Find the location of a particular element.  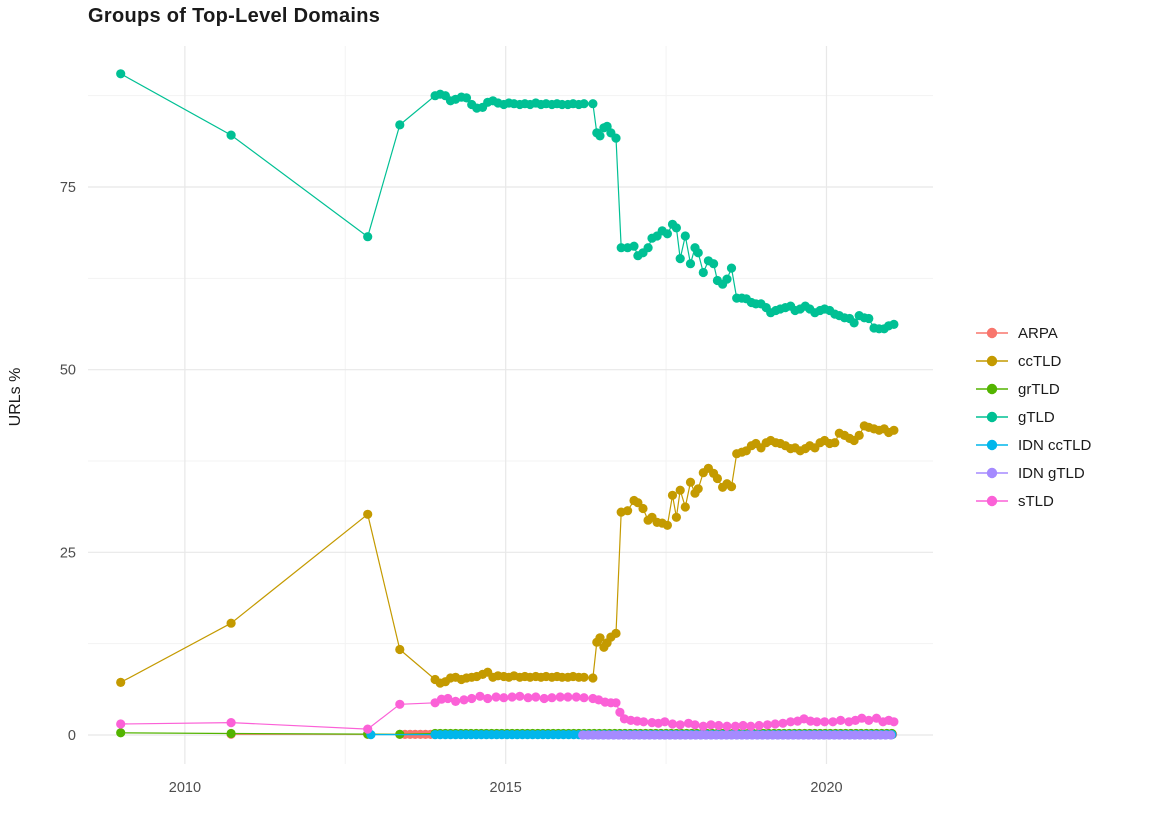

legend-label-cctld: ccTLD is located at coordinates (1040, 361).